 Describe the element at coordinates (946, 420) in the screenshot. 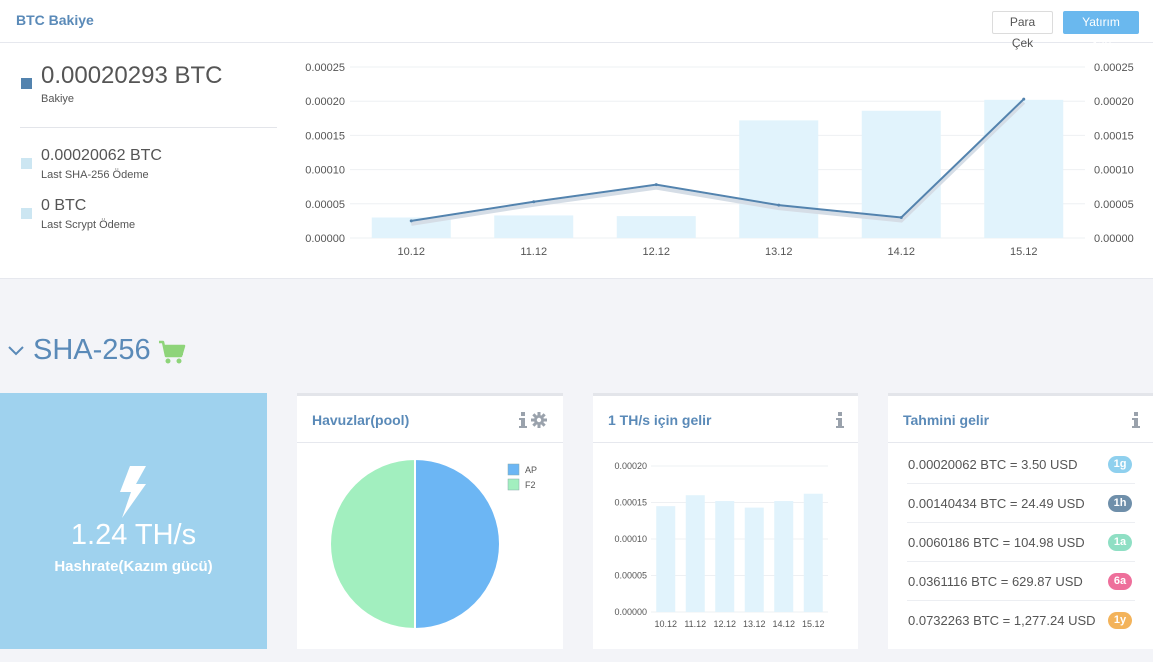

I see `earnings-card-title: Tahmini gelir` at that location.